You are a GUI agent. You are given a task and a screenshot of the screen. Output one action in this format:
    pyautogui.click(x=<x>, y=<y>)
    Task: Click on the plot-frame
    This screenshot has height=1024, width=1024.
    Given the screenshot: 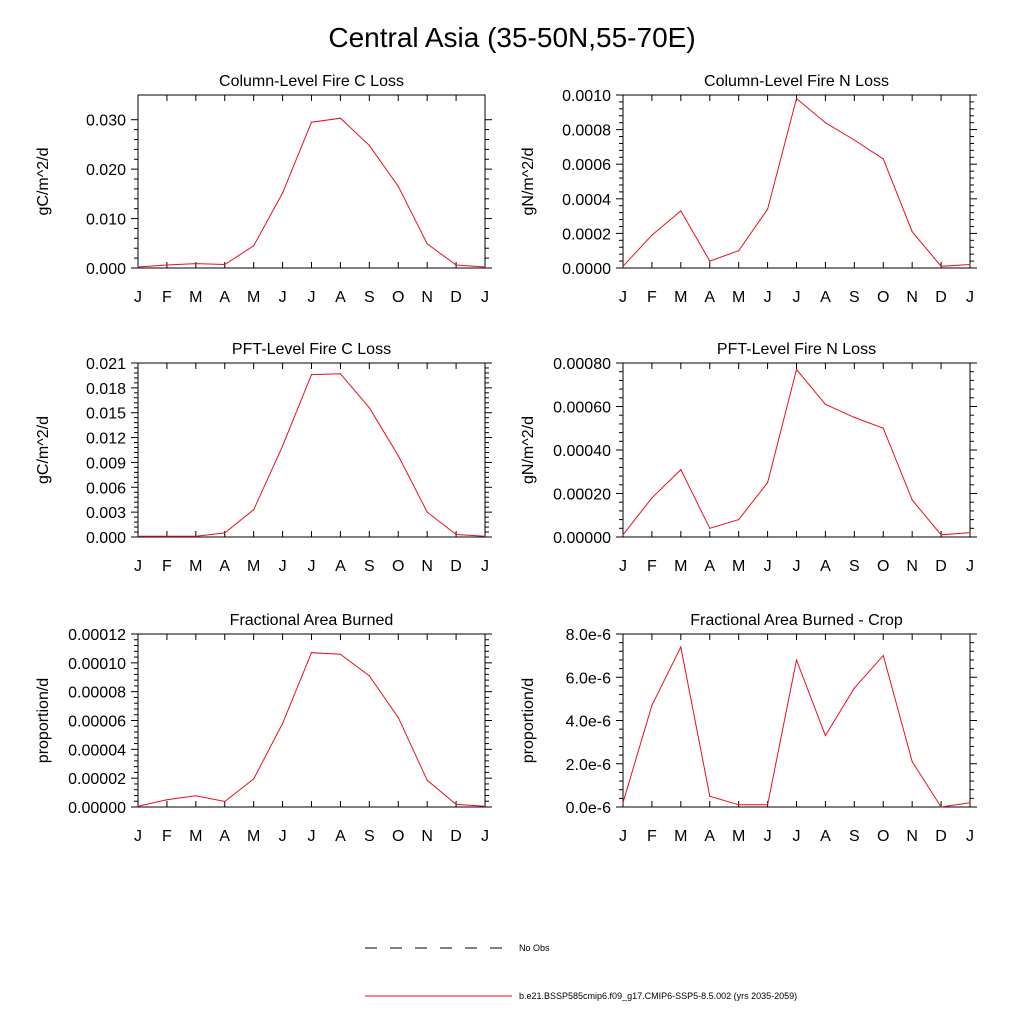 What is the action you would take?
    pyautogui.click(x=311, y=450)
    